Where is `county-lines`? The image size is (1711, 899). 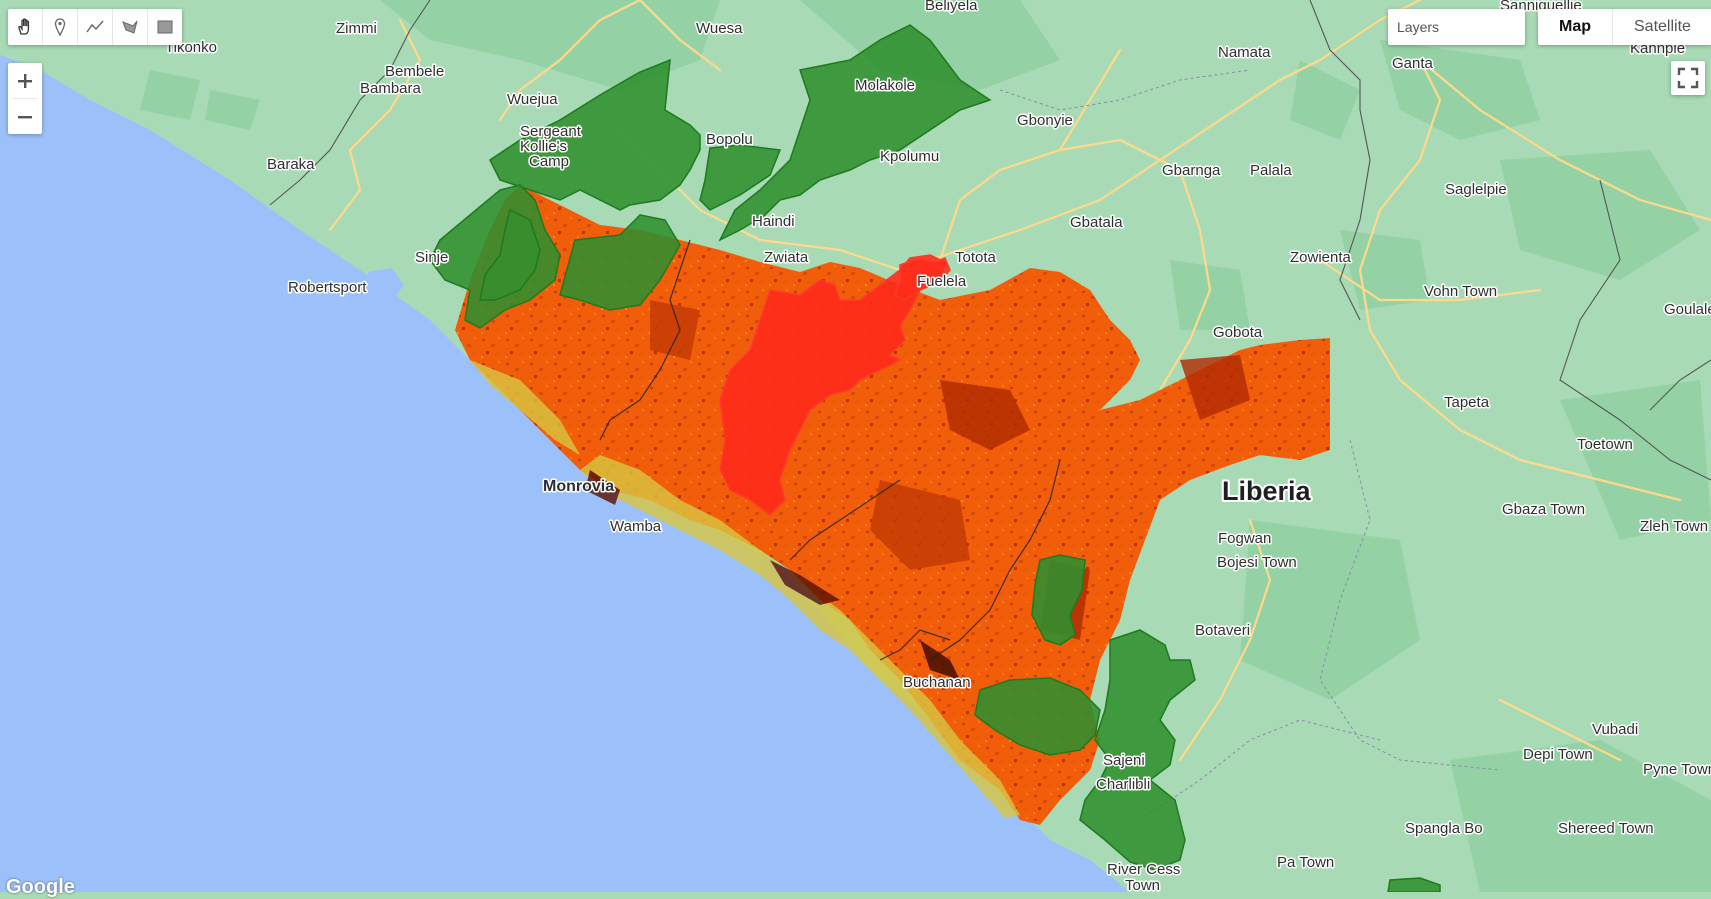
county-lines is located at coordinates (830, 450).